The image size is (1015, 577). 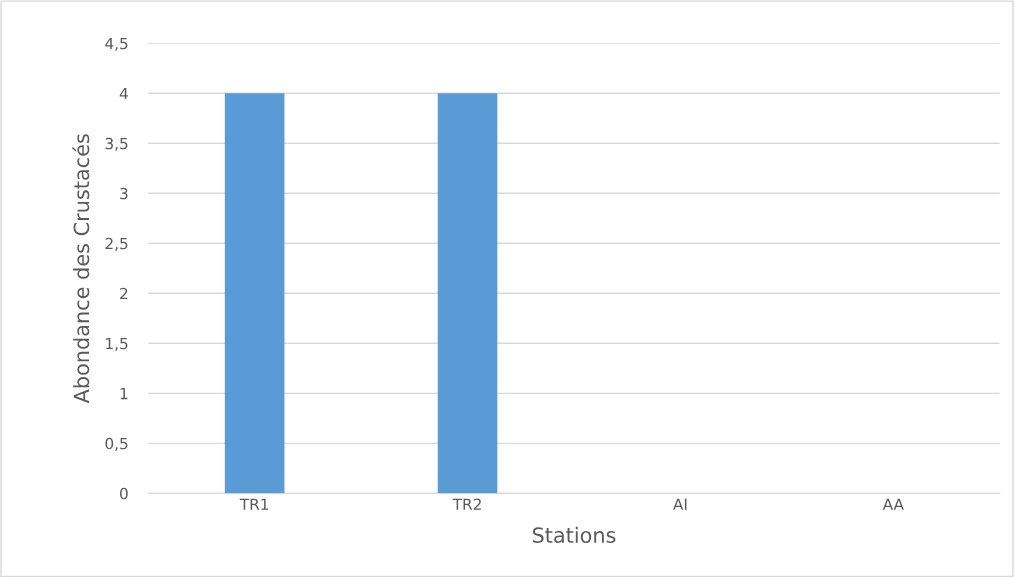 What do you see at coordinates (124, 393) in the screenshot?
I see `y-tick-label: 1` at bounding box center [124, 393].